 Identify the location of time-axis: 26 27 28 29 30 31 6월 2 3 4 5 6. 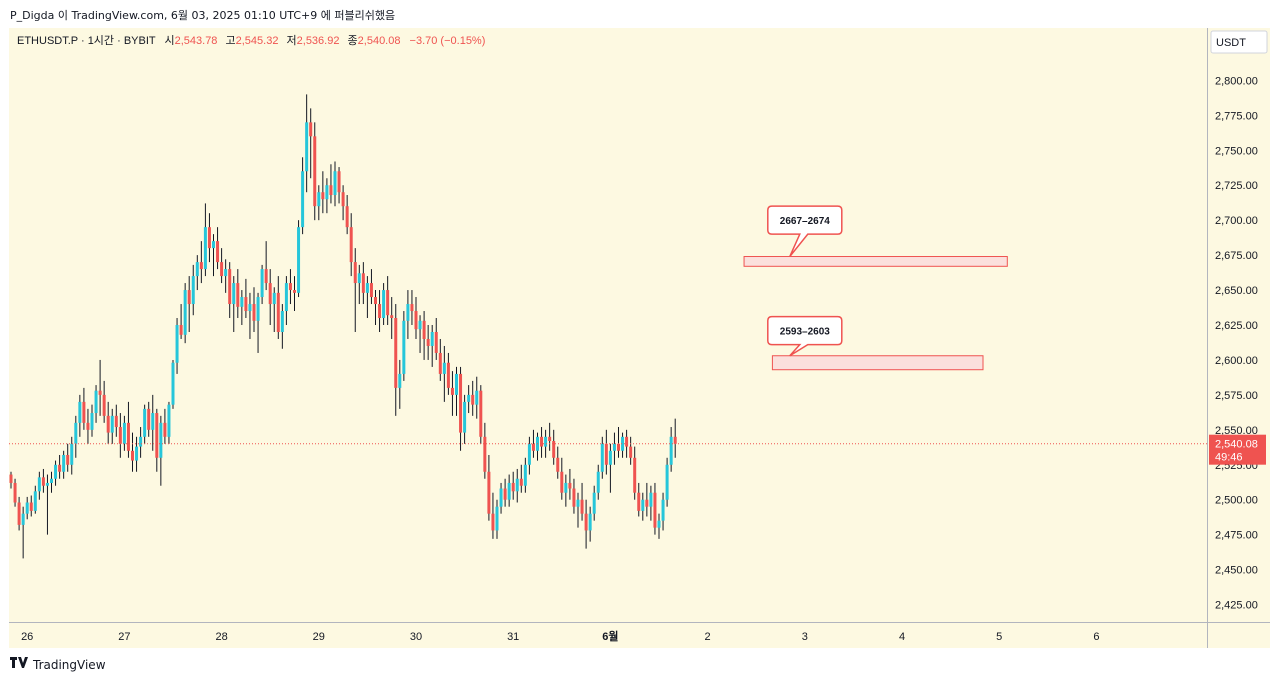
(560, 636).